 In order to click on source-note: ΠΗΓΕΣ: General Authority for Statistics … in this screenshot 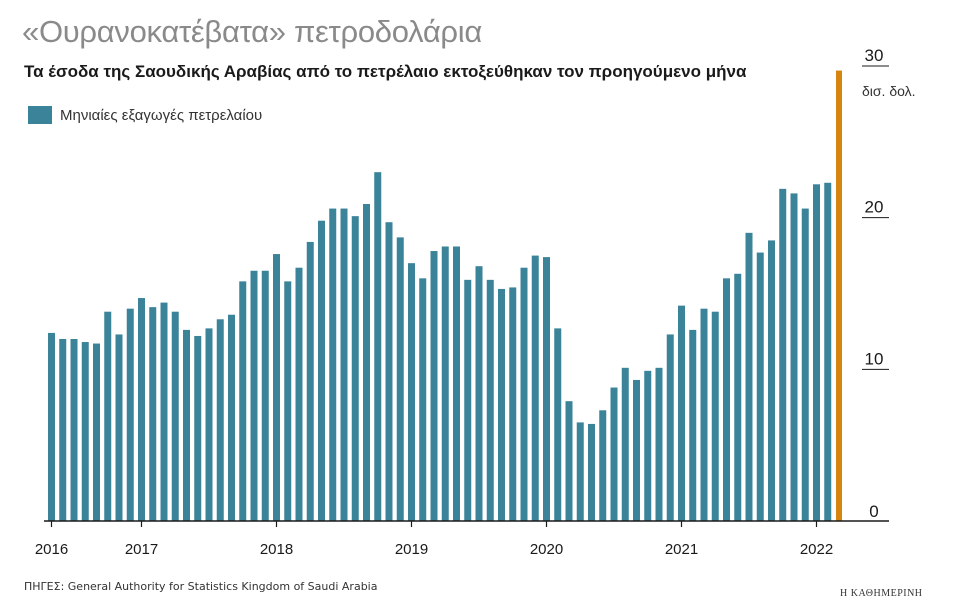, I will do `click(201, 586)`.